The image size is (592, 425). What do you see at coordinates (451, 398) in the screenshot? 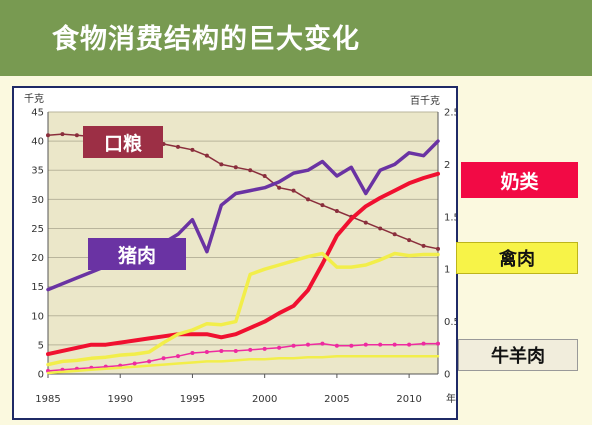
I see `x-axis-unit: 年份` at bounding box center [451, 398].